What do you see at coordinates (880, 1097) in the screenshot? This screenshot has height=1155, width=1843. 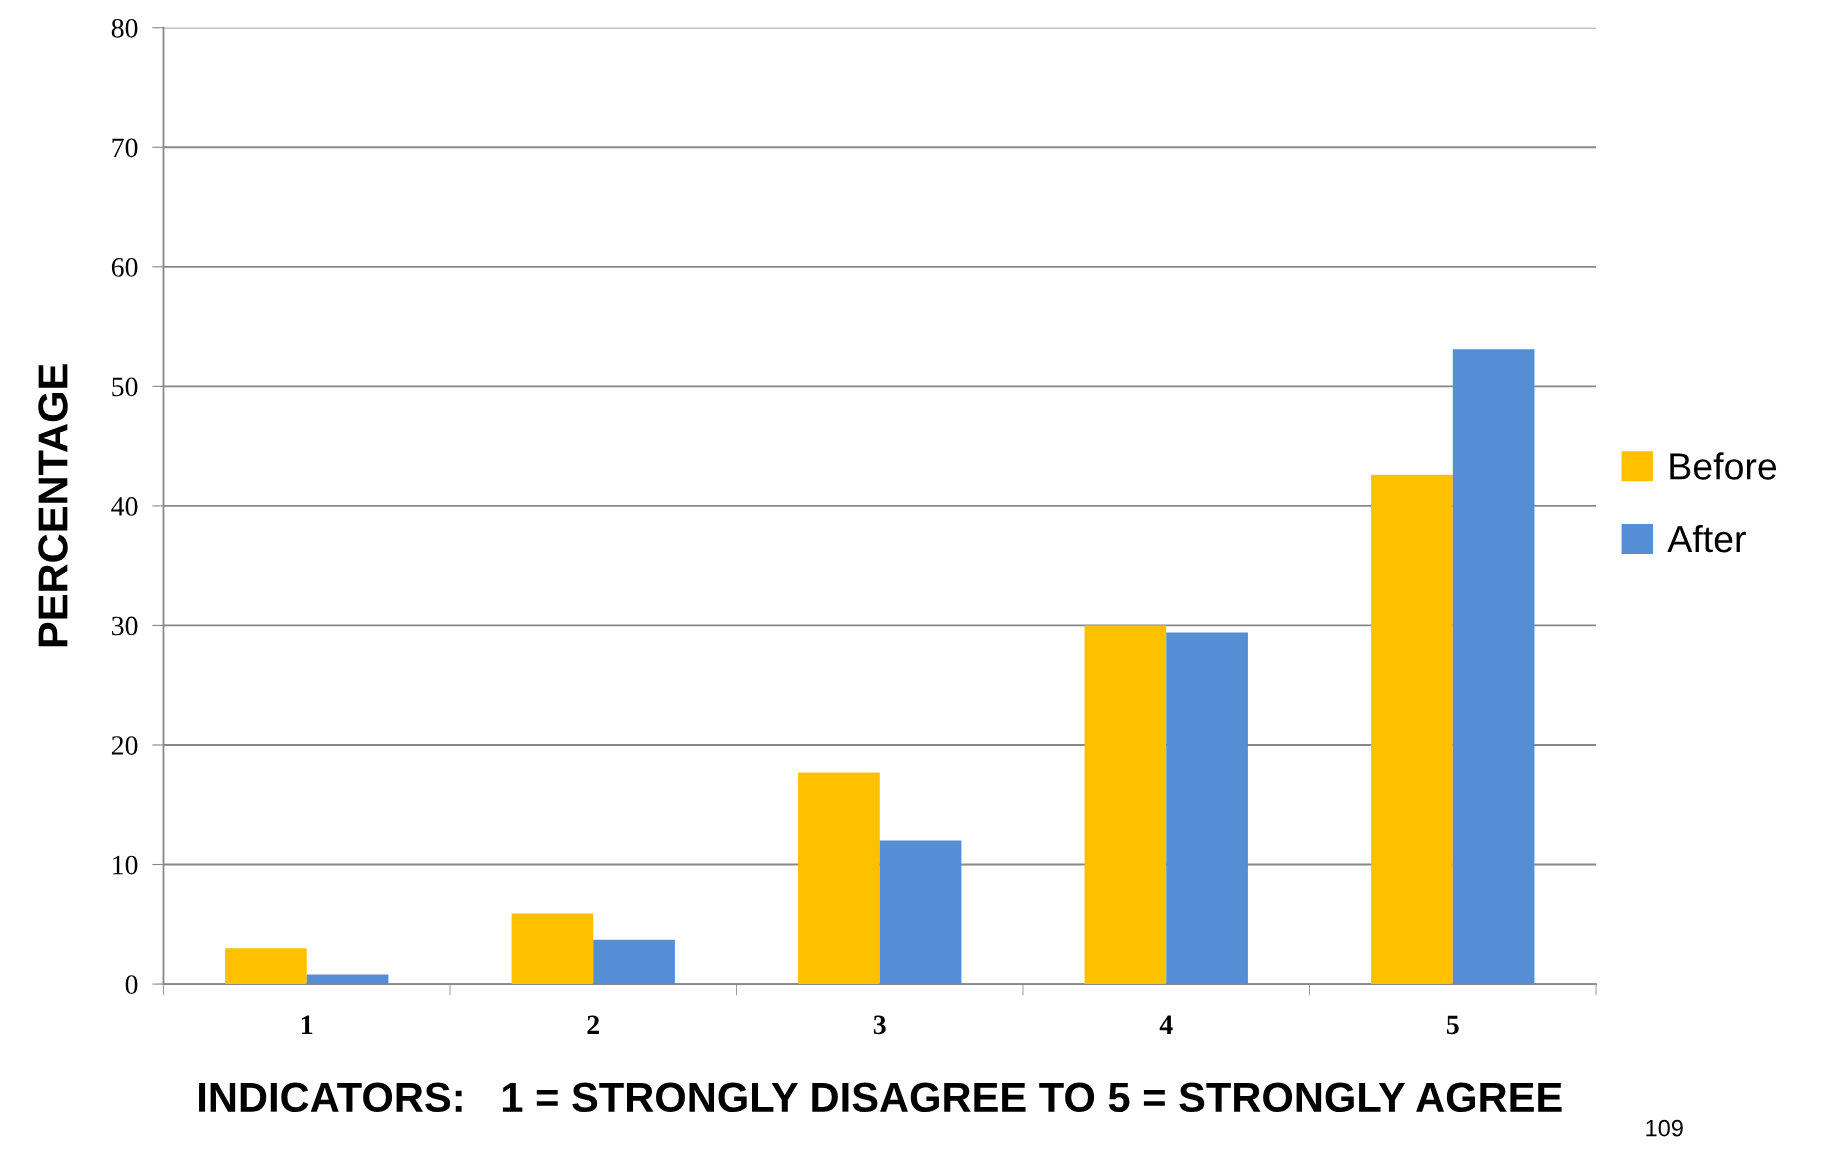 I see `x-axis-title: INDICATORS: 1 = STRONGLY DISAGREE TO 5 = STRONGLY AGREE` at bounding box center [880, 1097].